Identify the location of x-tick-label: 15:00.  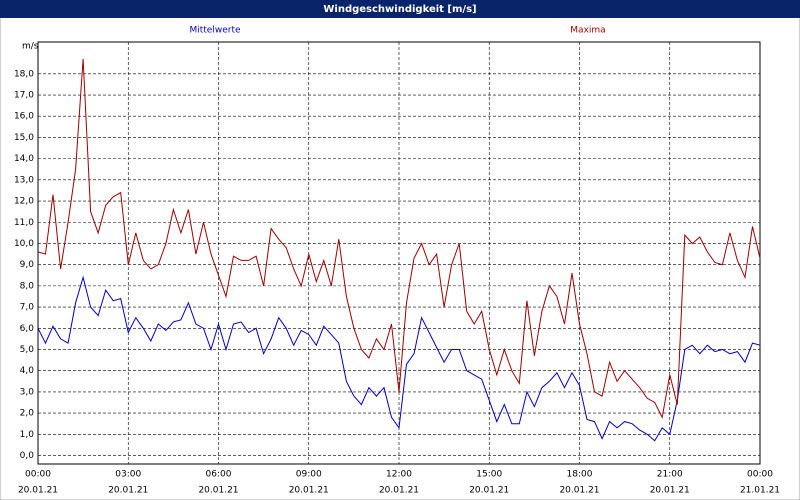
(489, 475).